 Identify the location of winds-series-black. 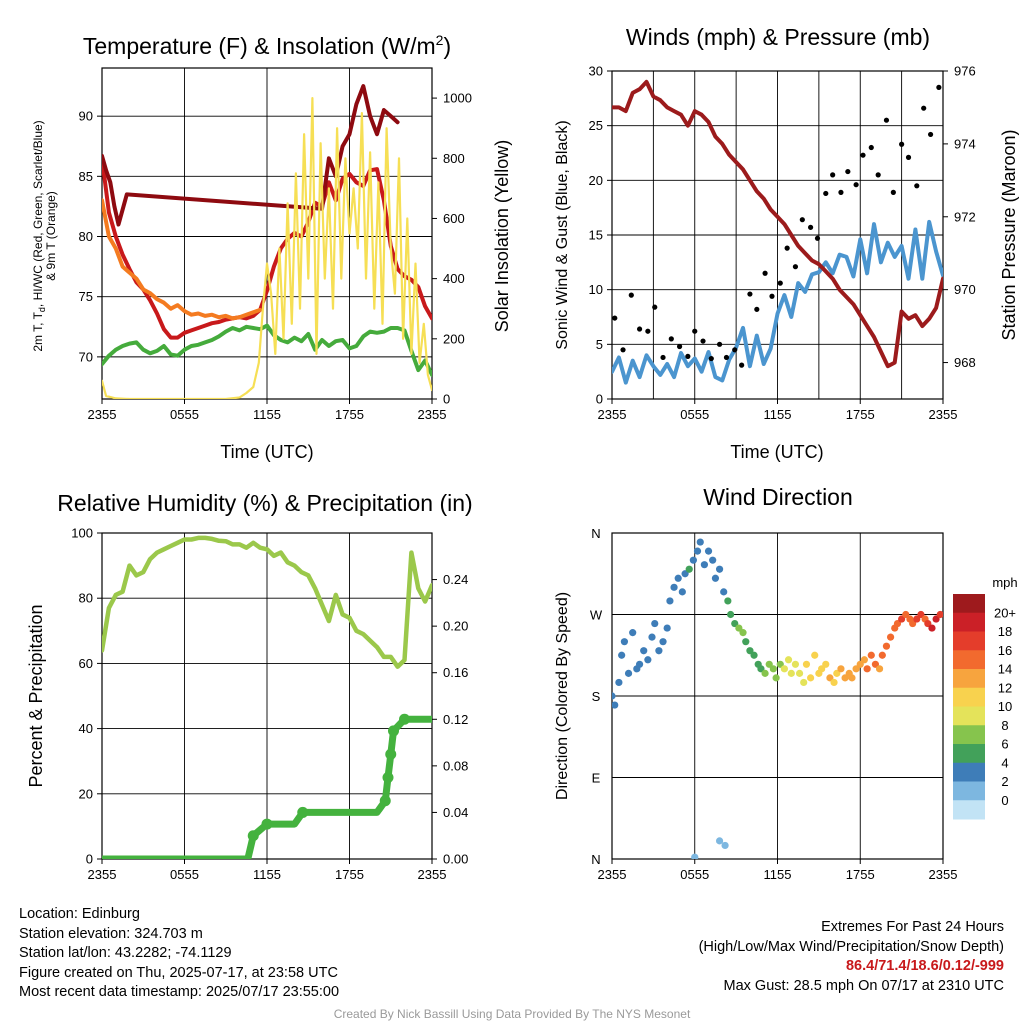
(777, 226).